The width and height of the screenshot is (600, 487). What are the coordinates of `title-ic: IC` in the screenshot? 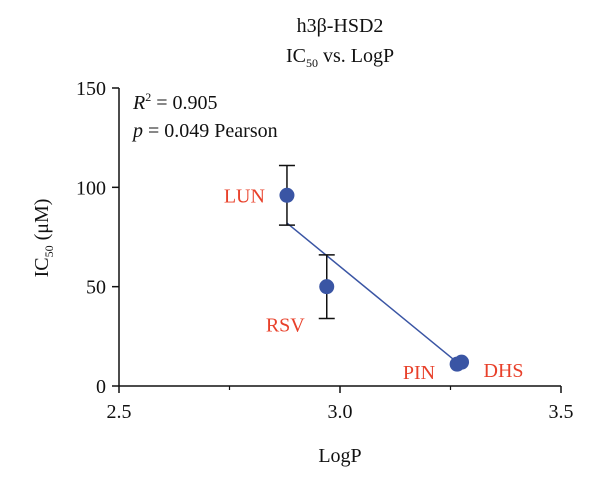 It's located at (296, 56).